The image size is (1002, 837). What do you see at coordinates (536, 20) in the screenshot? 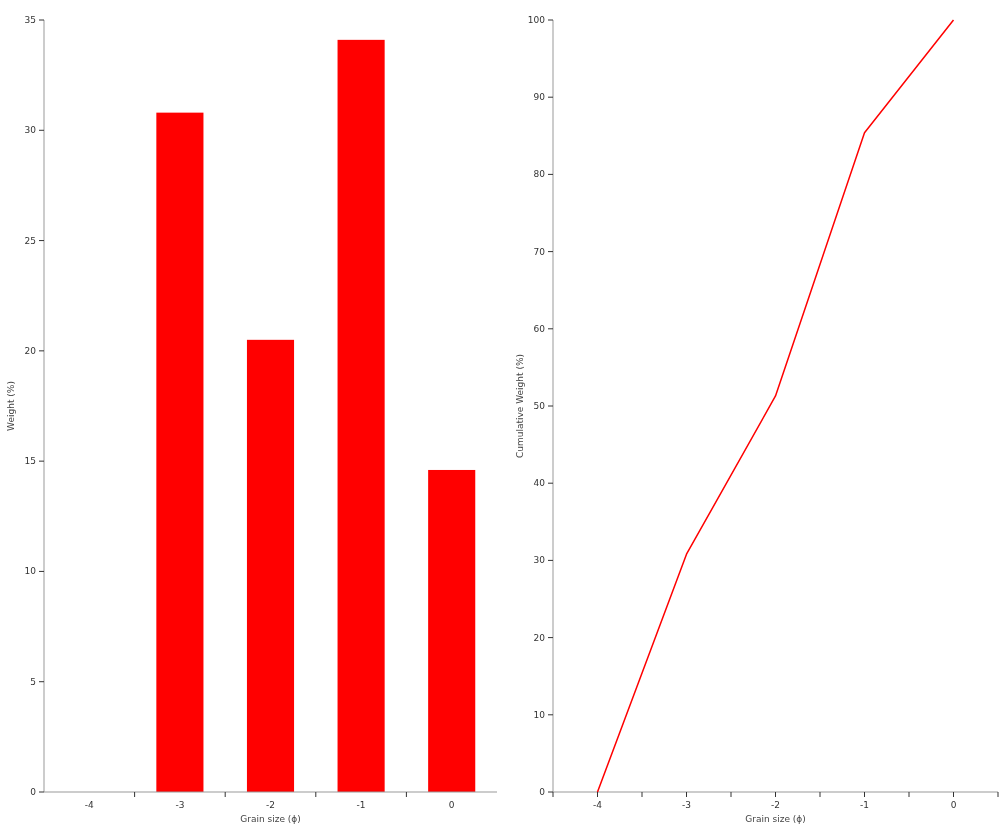
I see `y-tick-label: 100` at bounding box center [536, 20].